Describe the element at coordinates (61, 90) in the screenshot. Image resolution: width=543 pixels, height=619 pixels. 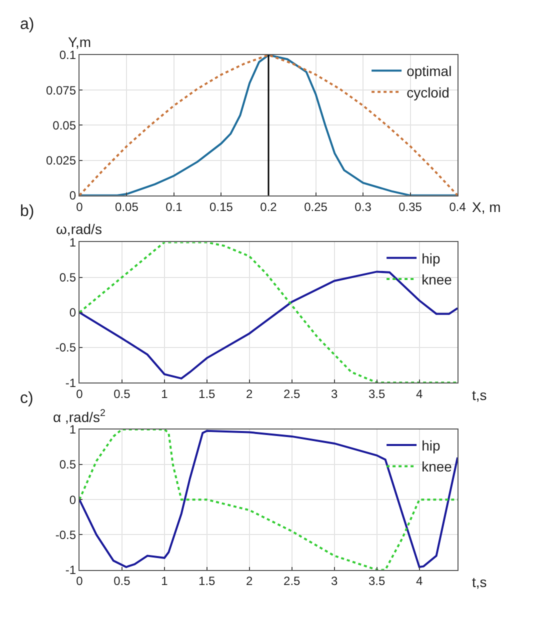
I see `y-tick-label: 0.075` at that location.